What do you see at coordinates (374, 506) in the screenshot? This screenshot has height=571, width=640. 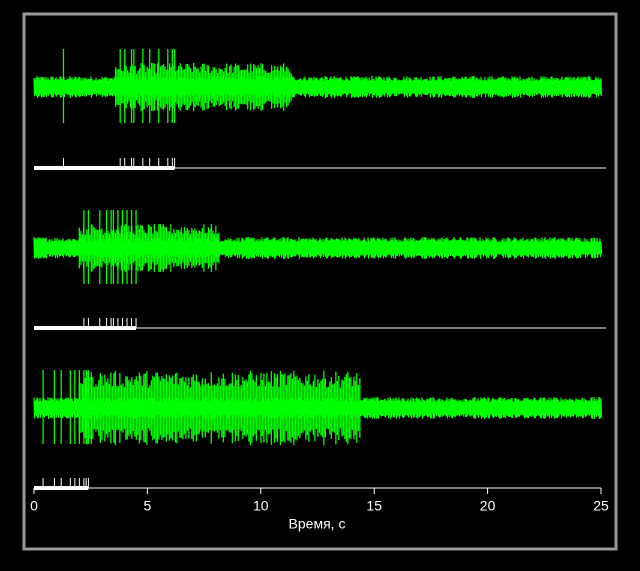 I see `x-tick-label: 15` at bounding box center [374, 506].